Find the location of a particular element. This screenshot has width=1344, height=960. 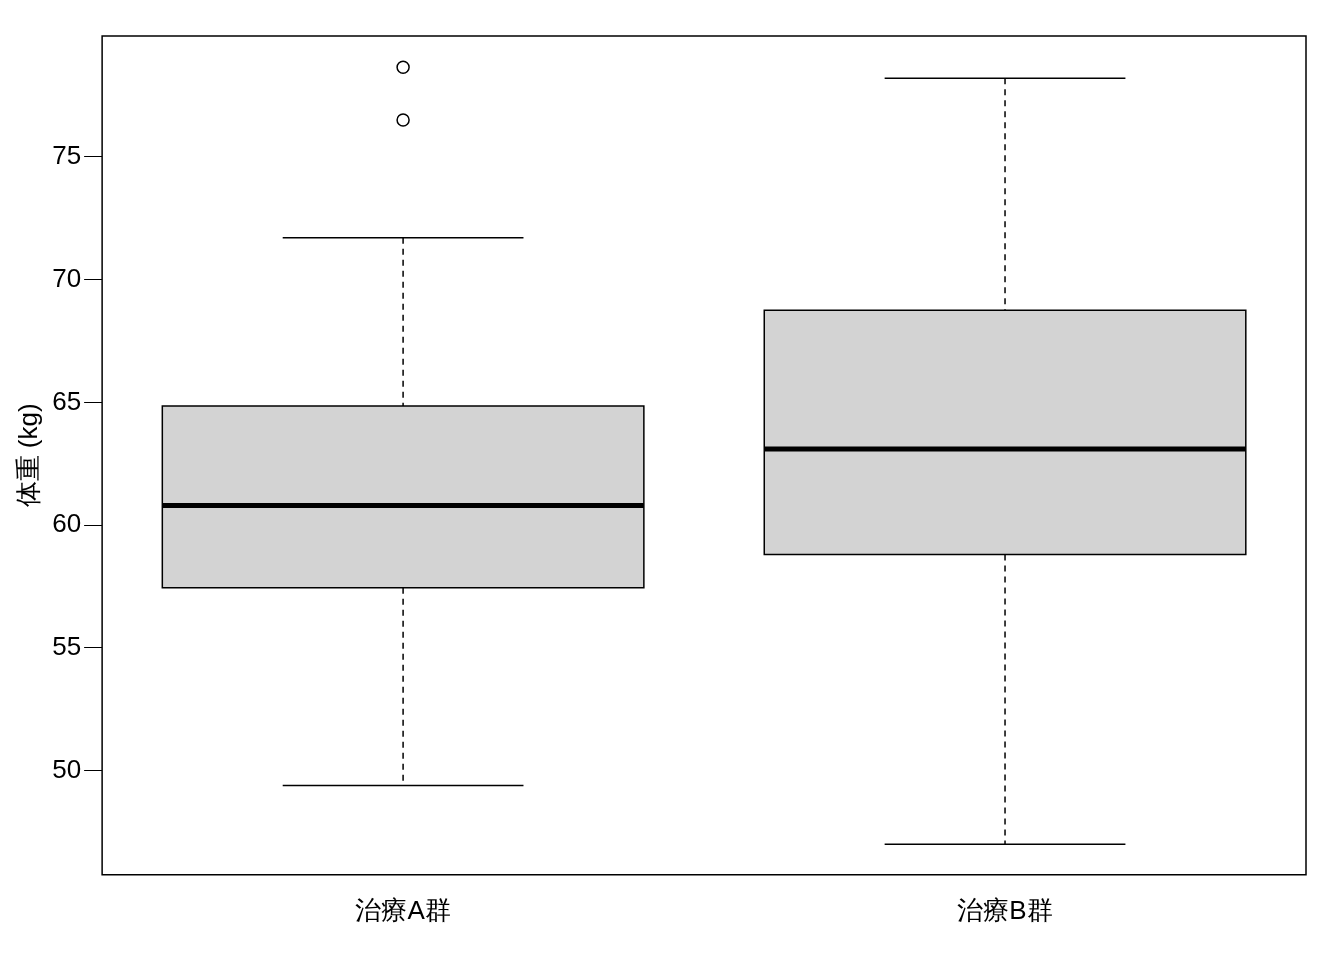

y-tick-label: 50 is located at coordinates (67, 768).